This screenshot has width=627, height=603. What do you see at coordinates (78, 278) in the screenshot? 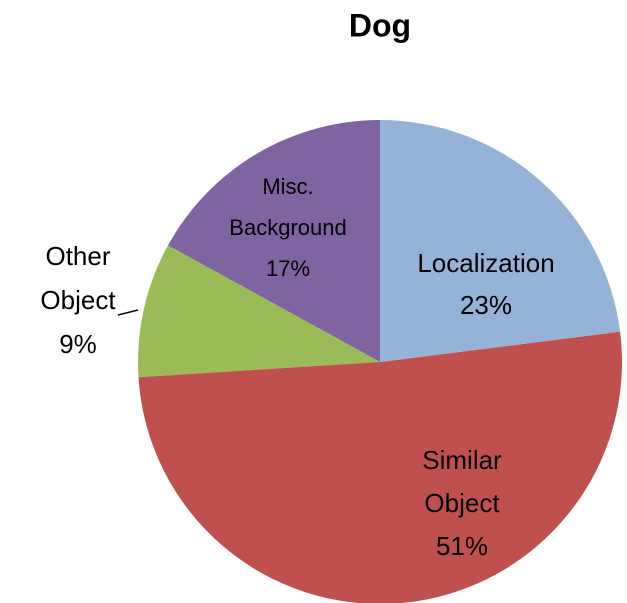
I see `slice-label: Other Object` at bounding box center [78, 278].